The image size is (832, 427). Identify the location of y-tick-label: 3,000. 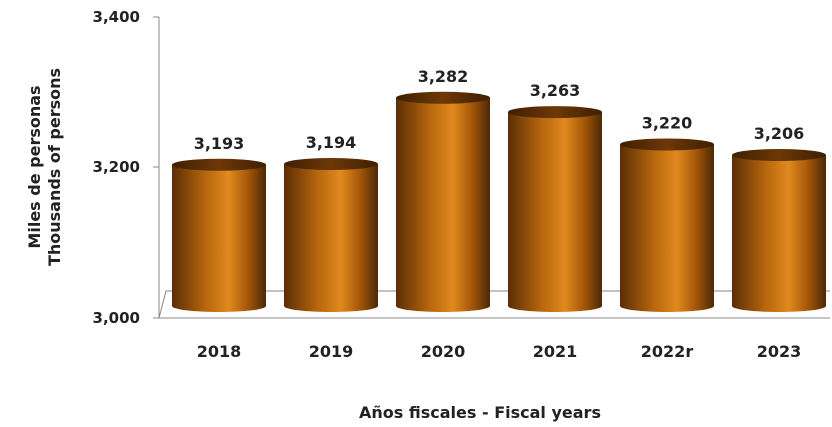
(116, 318).